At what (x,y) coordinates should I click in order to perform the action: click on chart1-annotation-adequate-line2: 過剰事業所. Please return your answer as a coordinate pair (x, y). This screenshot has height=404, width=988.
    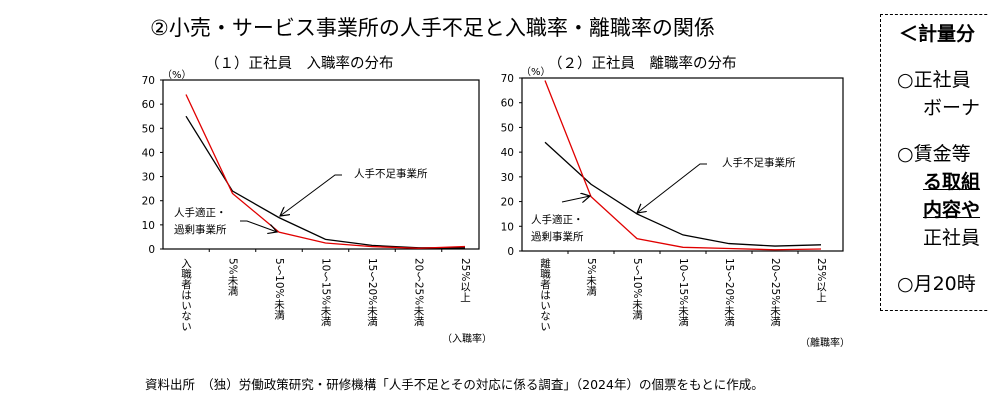
    Looking at the image, I should click on (200, 230).